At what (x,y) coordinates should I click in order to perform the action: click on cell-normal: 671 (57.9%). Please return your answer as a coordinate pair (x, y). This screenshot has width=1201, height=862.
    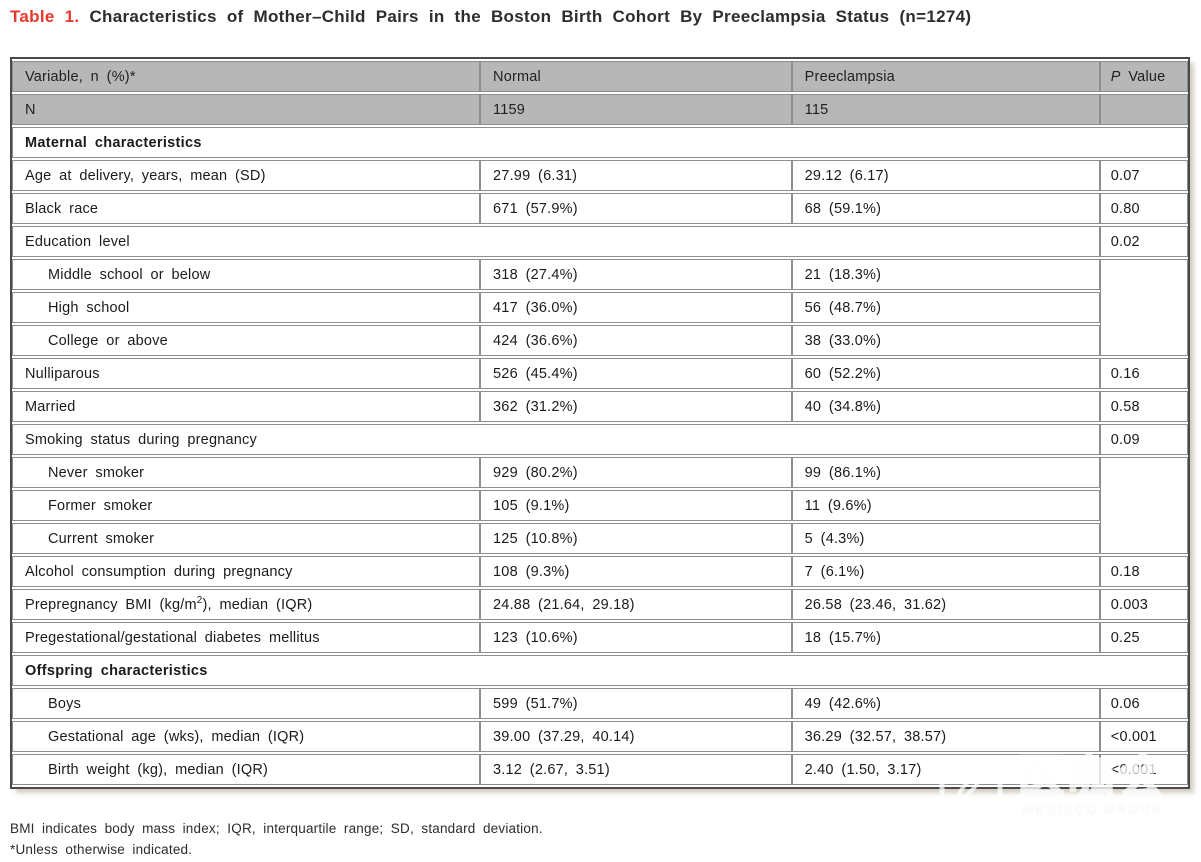
    Looking at the image, I should click on (636, 208).